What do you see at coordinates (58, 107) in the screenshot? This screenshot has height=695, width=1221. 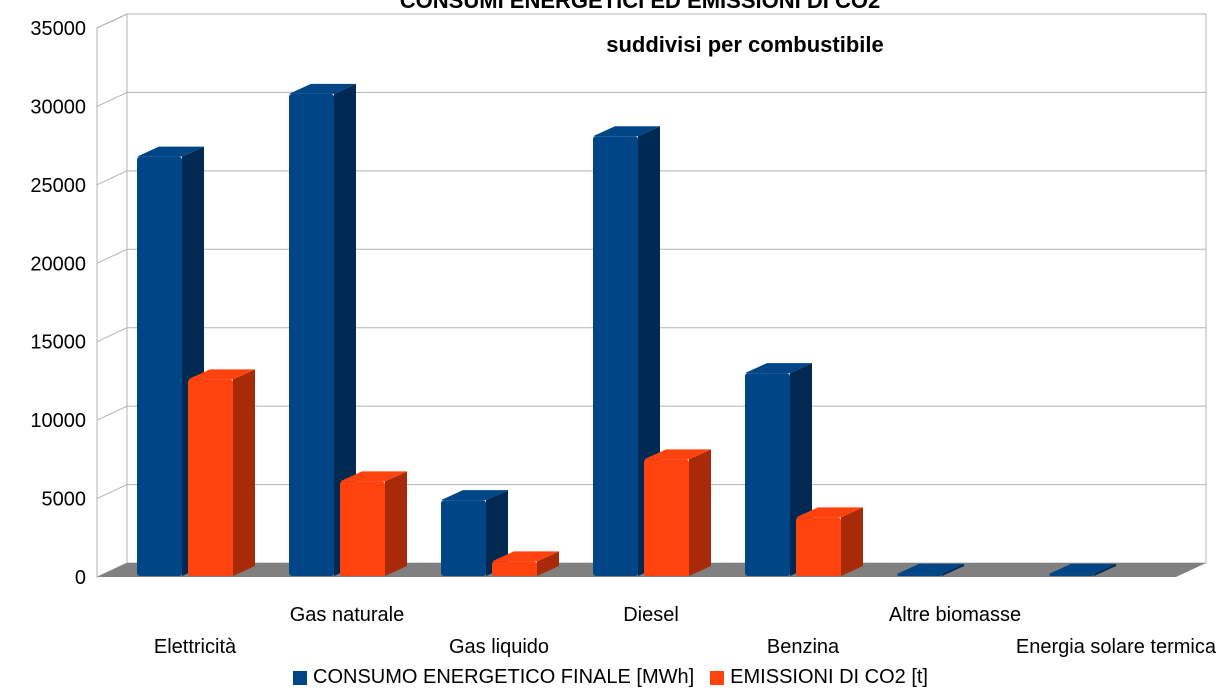 I see `y-tick-label: 30000` at bounding box center [58, 107].